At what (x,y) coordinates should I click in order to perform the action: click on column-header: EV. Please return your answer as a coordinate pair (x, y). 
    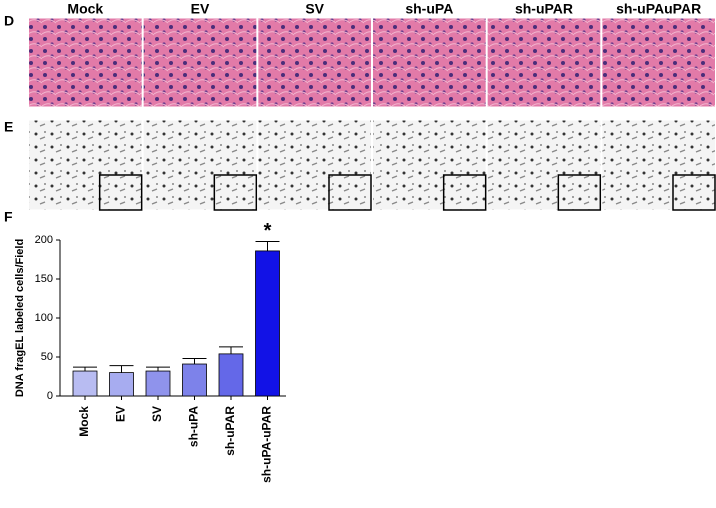
    Looking at the image, I should click on (200, 9).